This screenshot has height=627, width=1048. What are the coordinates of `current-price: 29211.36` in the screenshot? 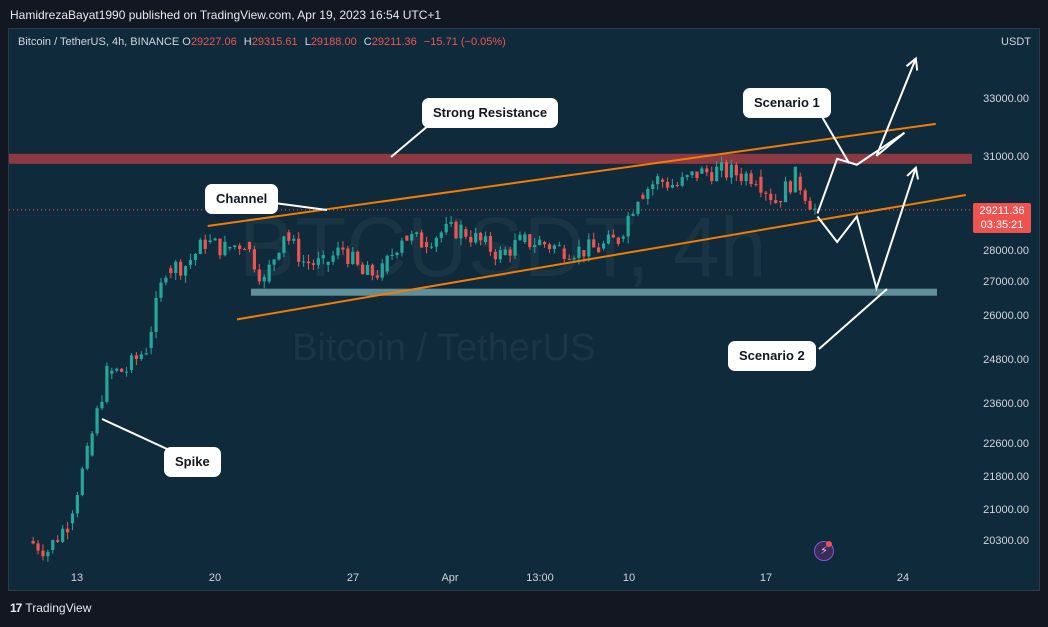 It's located at (1002, 211).